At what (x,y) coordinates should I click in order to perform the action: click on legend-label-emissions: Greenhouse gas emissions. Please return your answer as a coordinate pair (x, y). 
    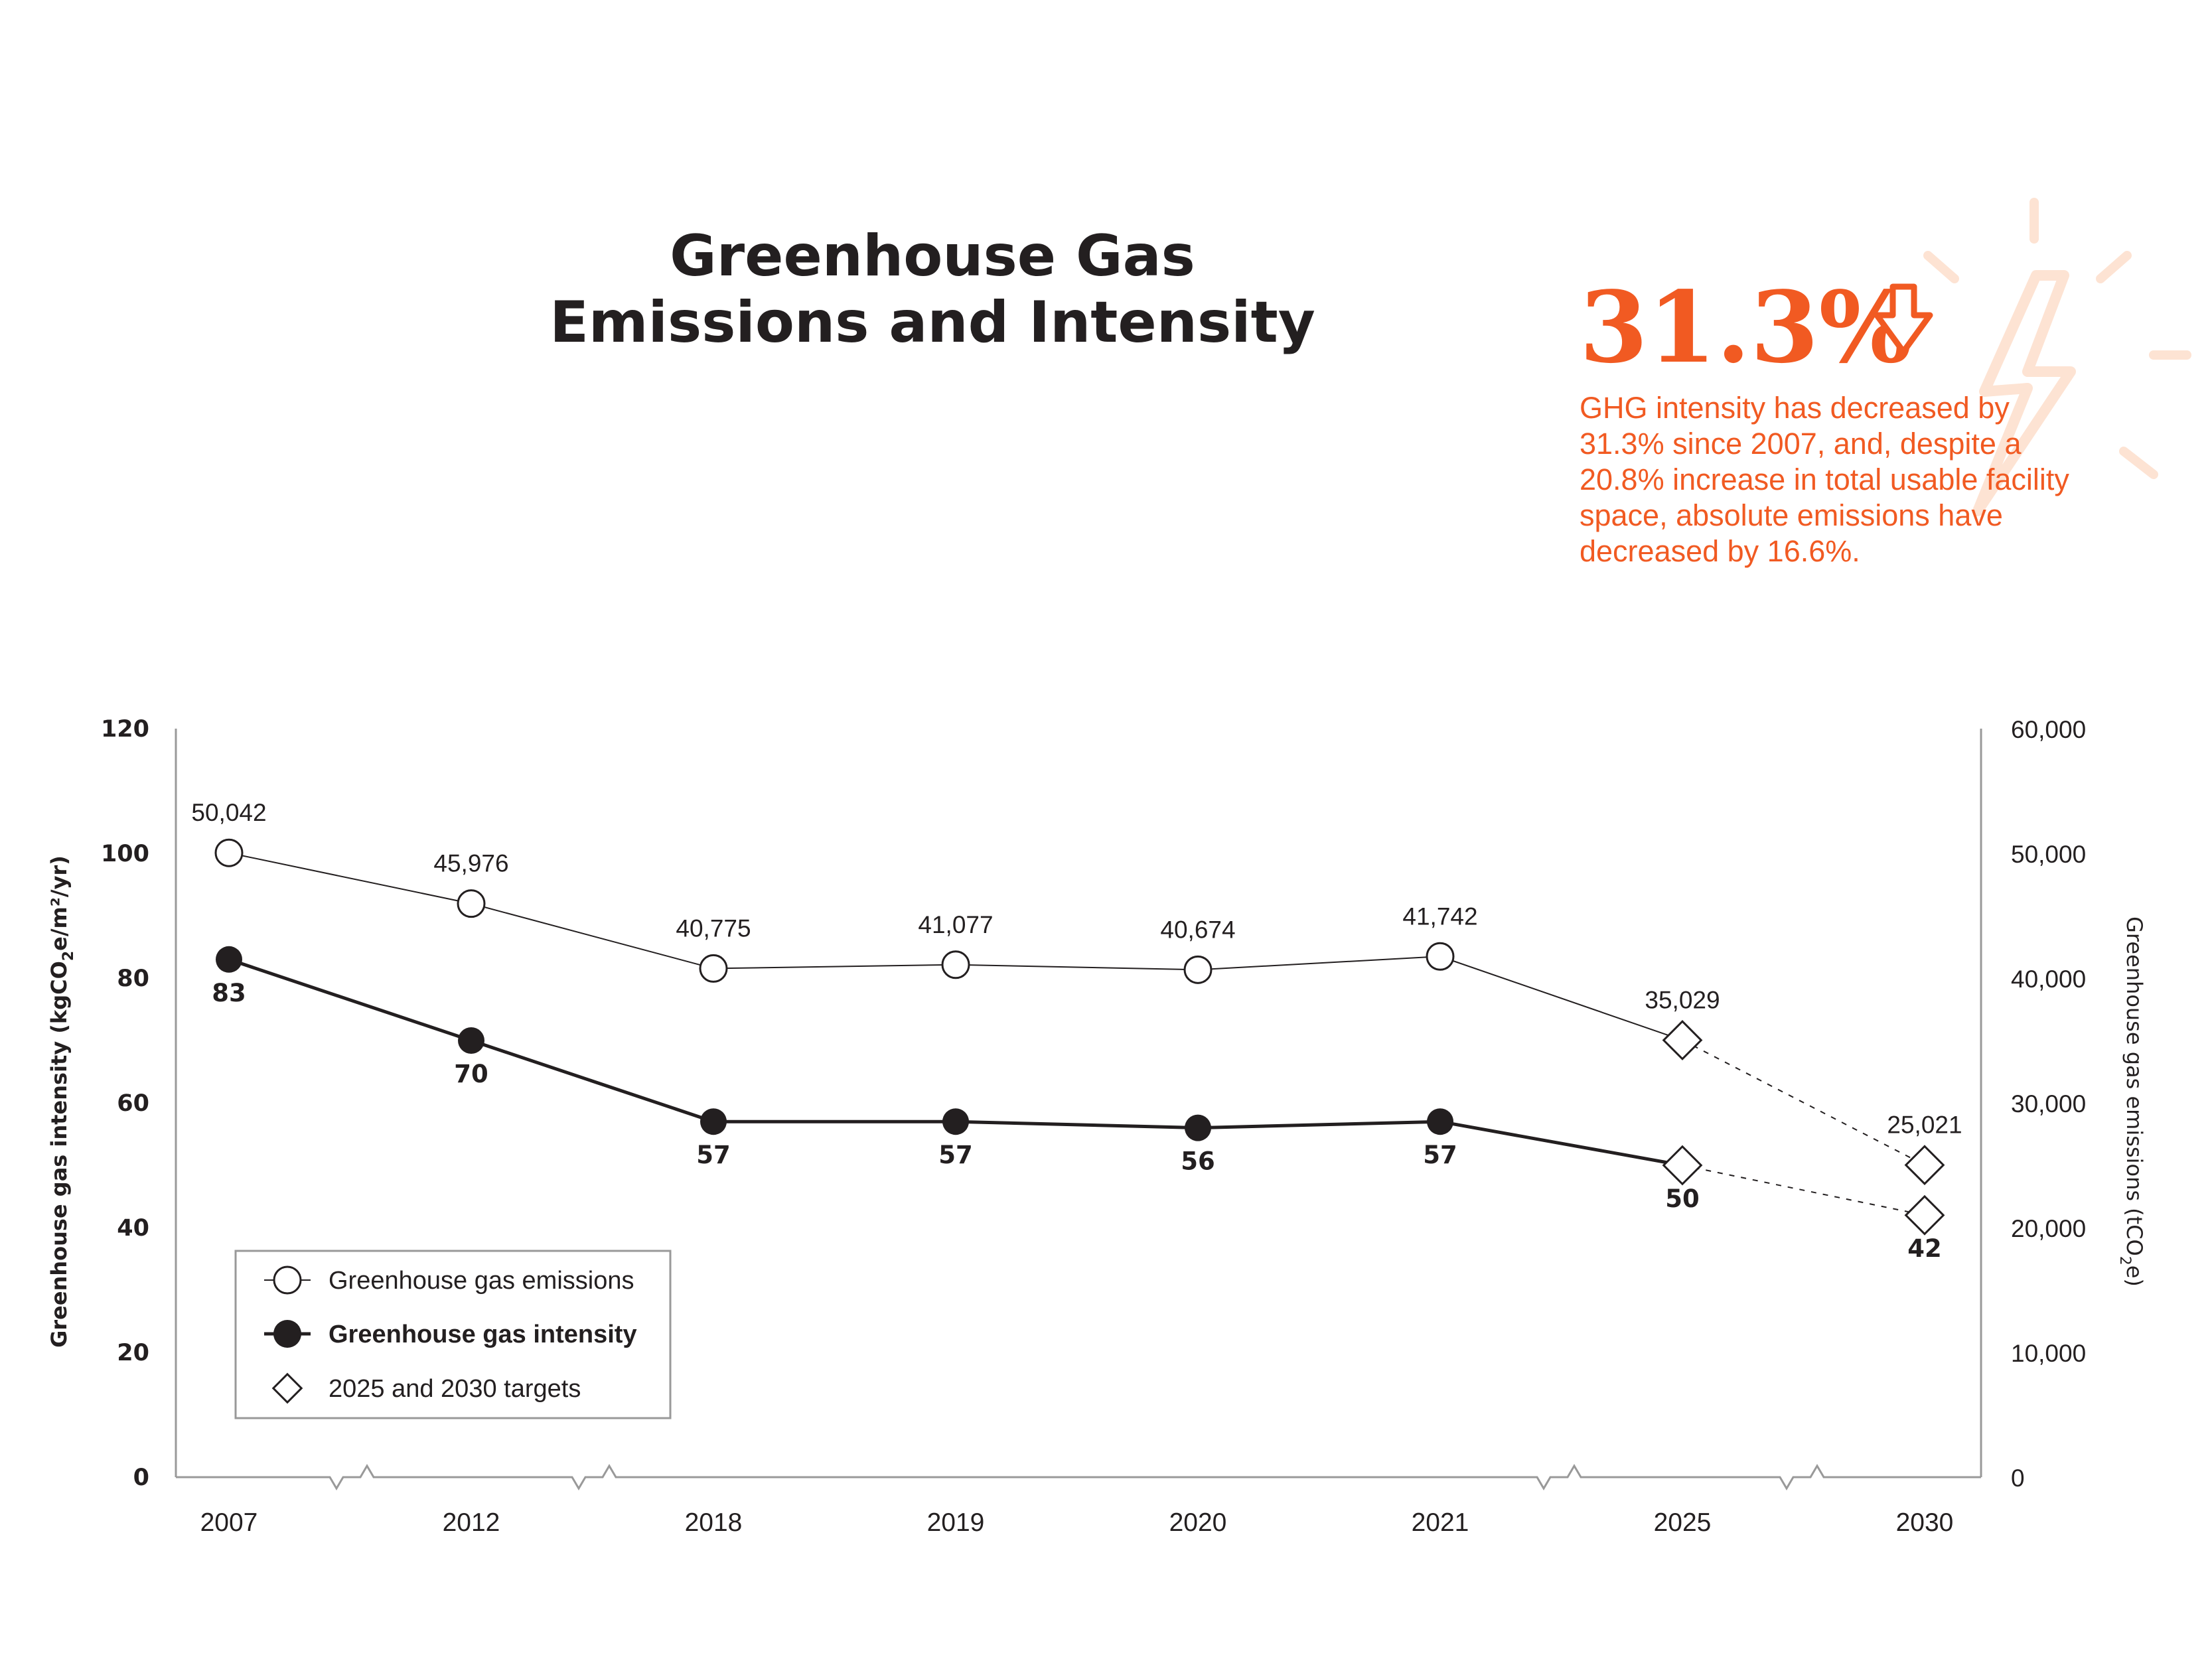
    Looking at the image, I should click on (482, 1281).